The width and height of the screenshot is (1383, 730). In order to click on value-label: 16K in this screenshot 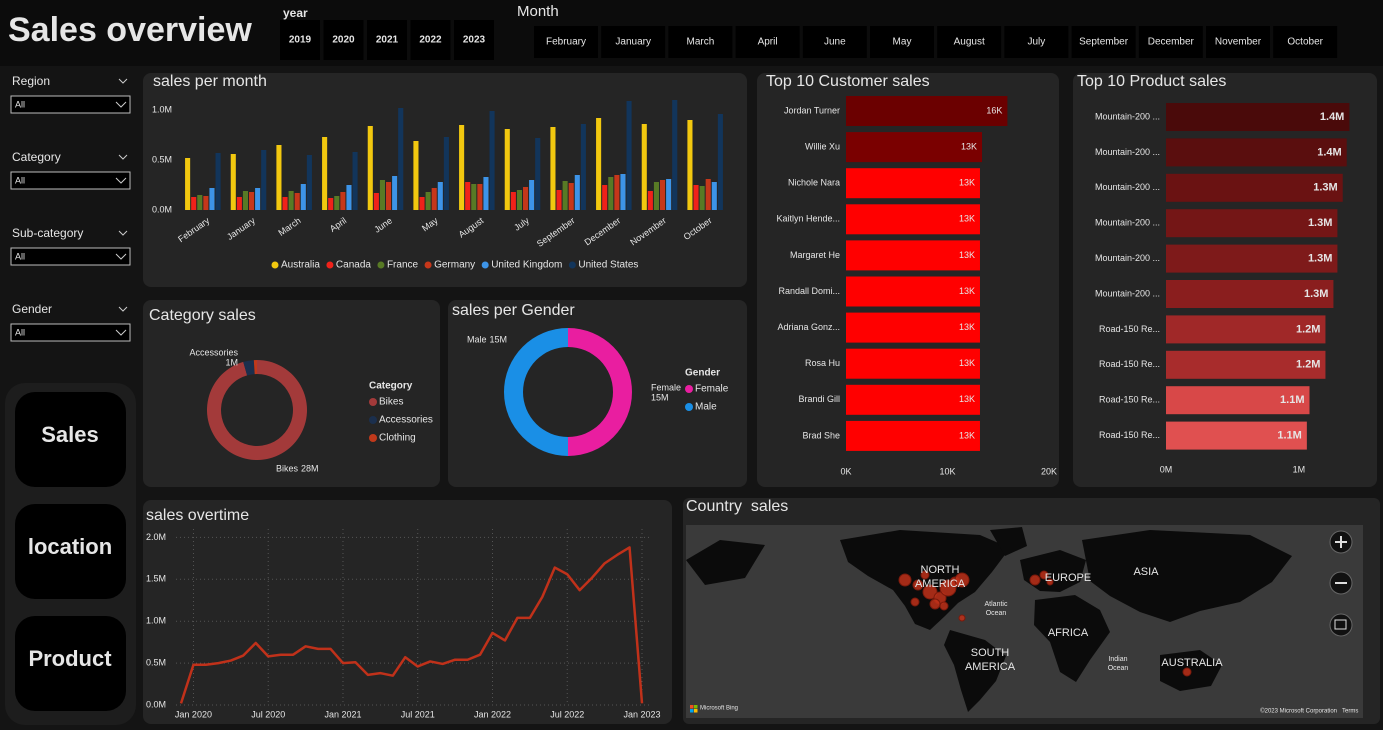, I will do `click(994, 110)`.